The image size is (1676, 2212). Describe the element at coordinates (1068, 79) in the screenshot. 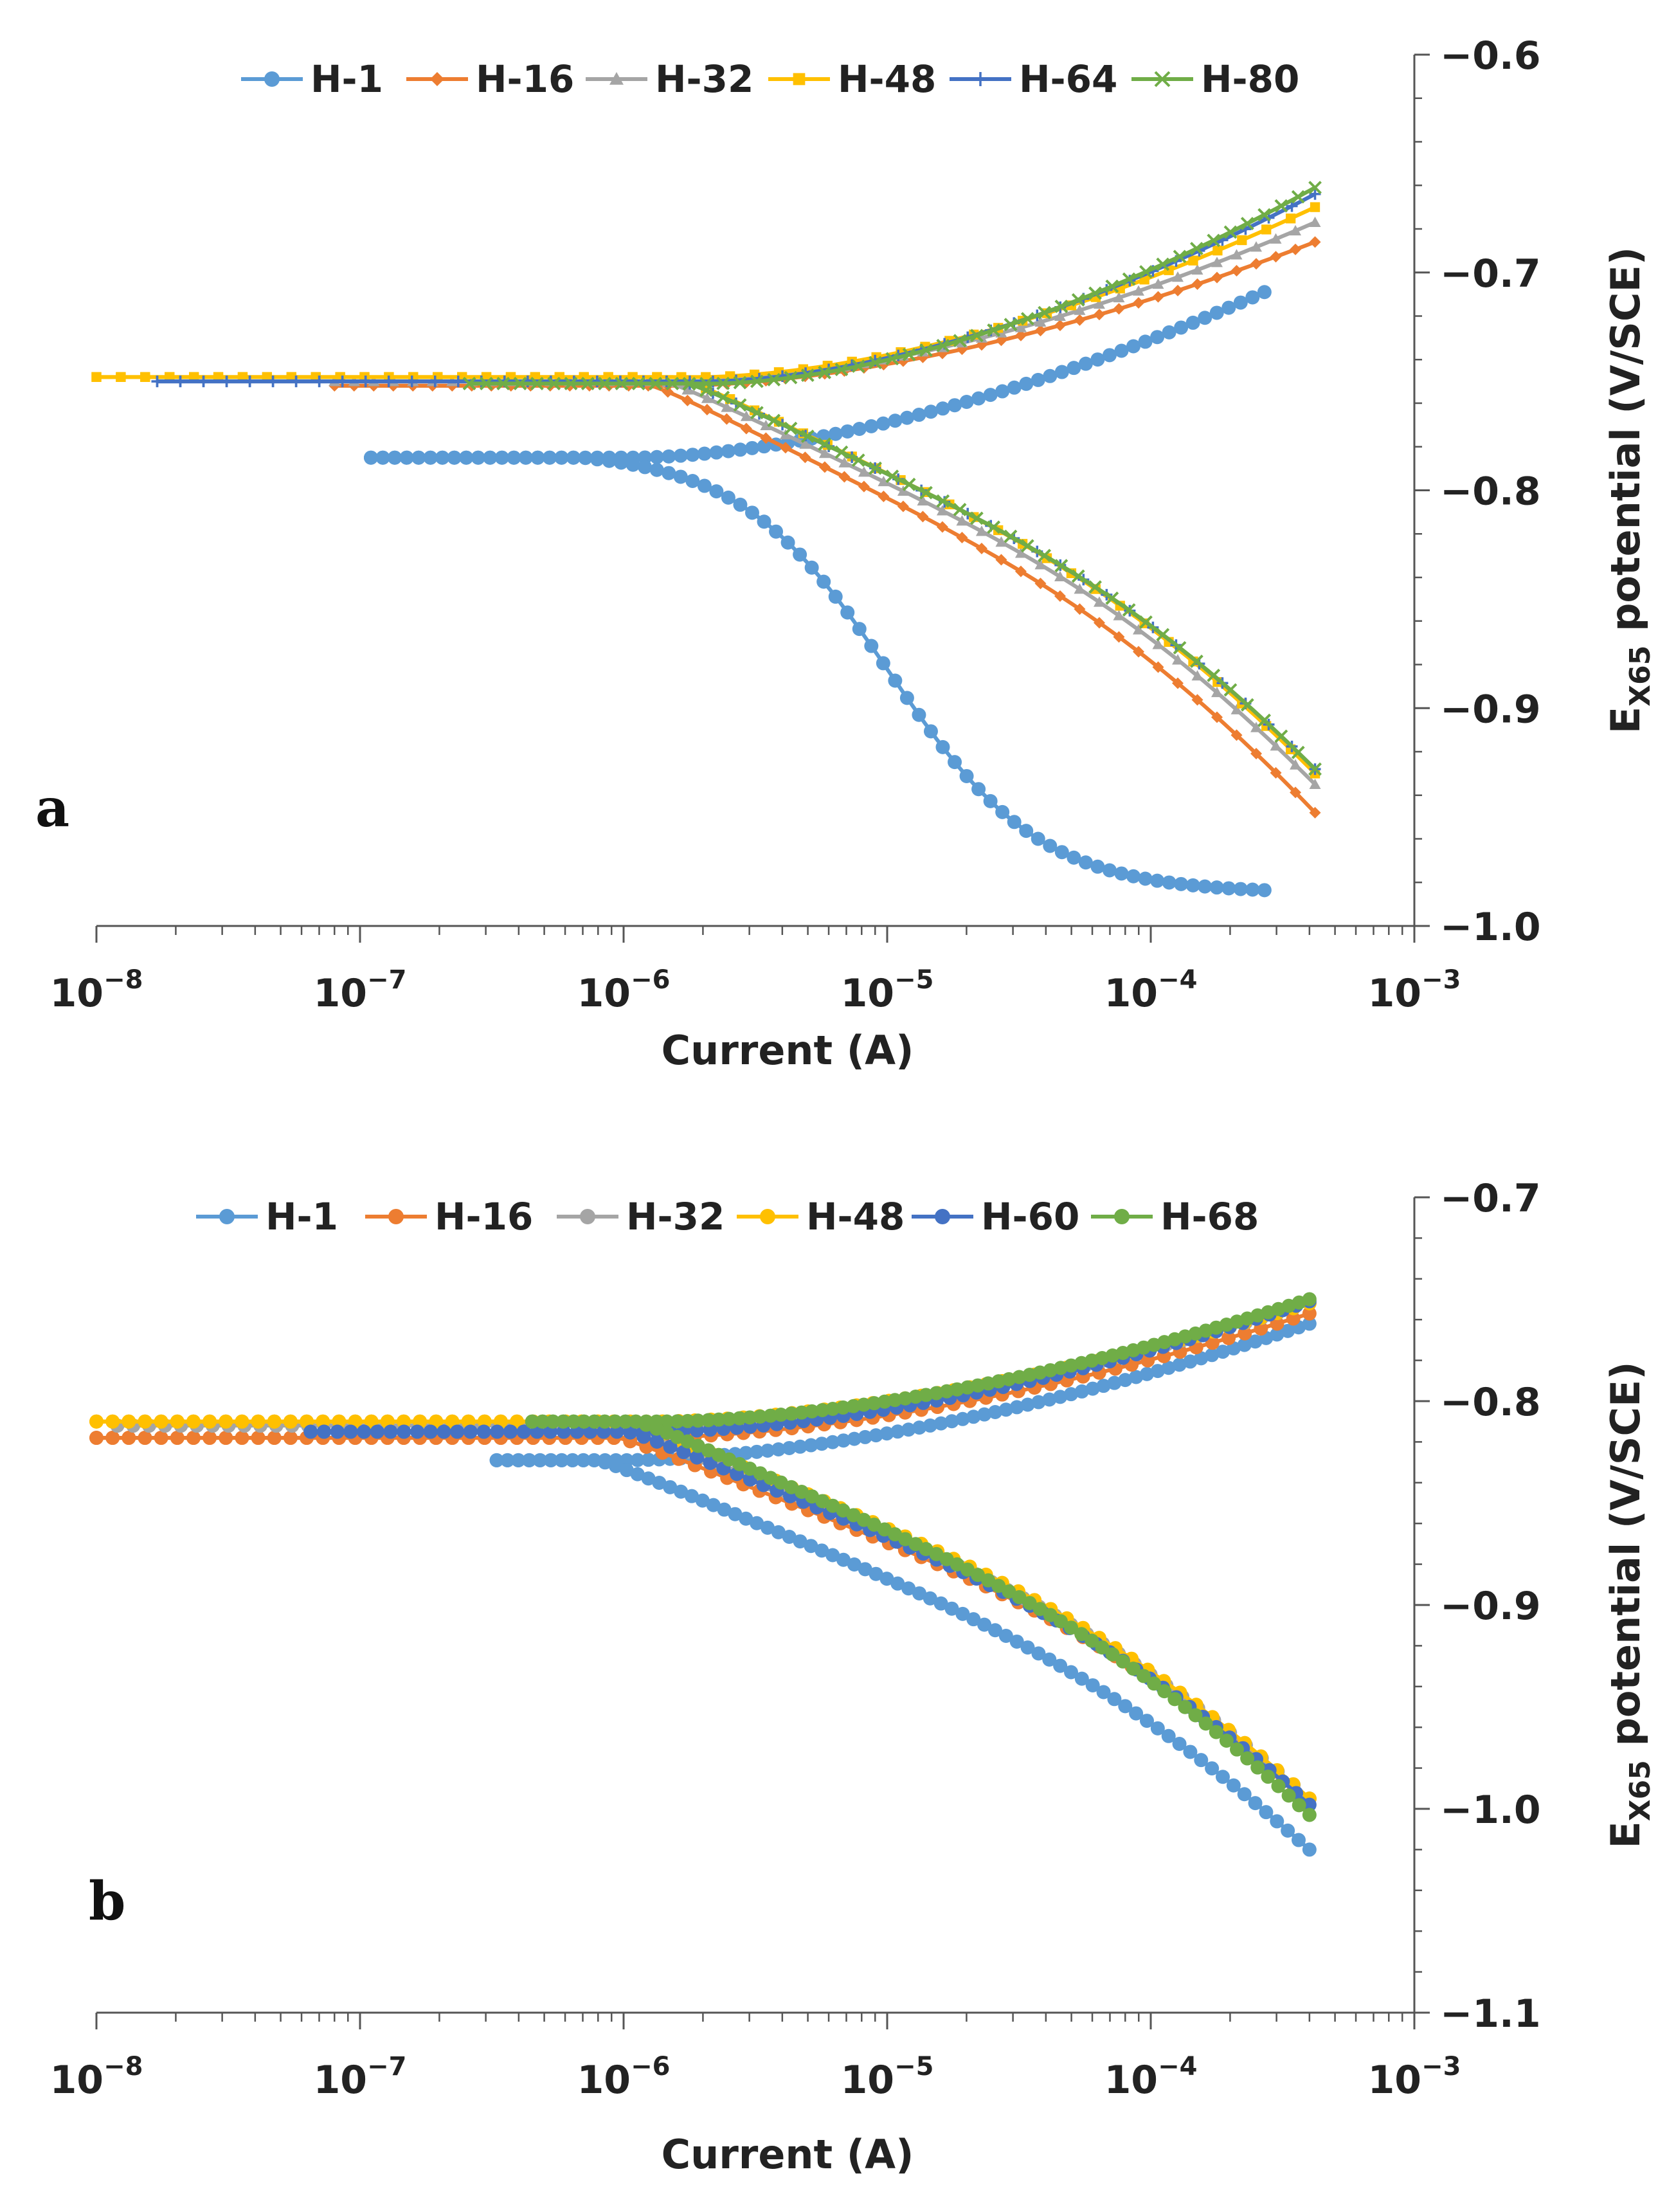

I see `legend-label: H-64` at that location.